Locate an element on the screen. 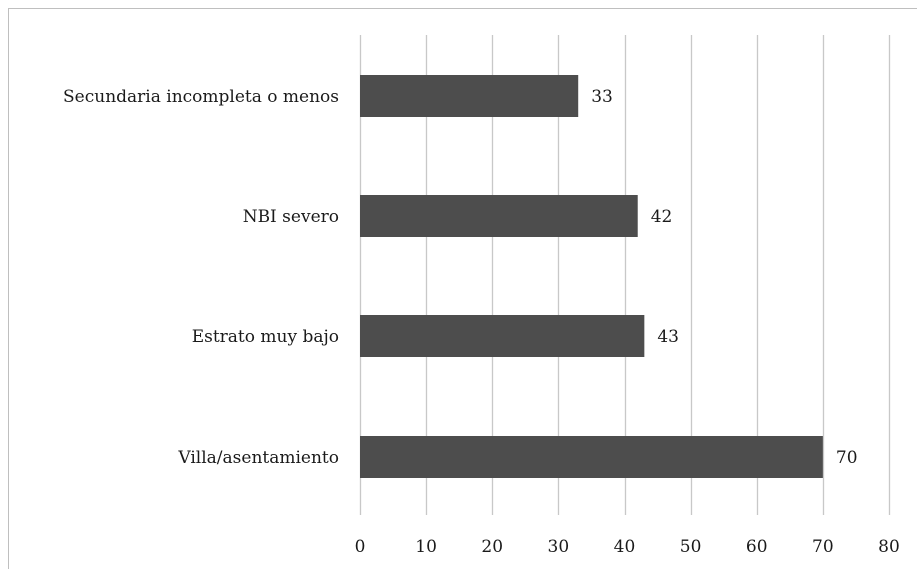  category-label: Secundaria incompleta o menos is located at coordinates (201, 97).